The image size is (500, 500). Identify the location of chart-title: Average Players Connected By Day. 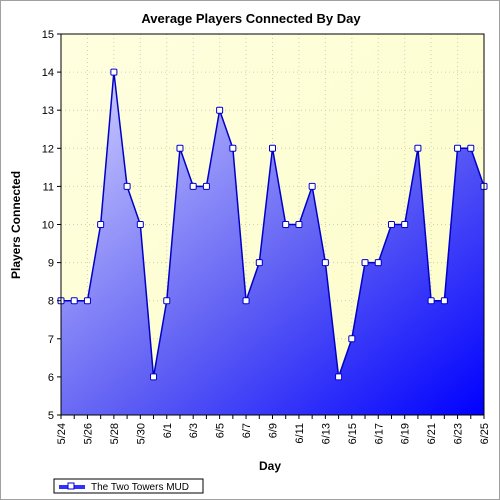
(251, 18).